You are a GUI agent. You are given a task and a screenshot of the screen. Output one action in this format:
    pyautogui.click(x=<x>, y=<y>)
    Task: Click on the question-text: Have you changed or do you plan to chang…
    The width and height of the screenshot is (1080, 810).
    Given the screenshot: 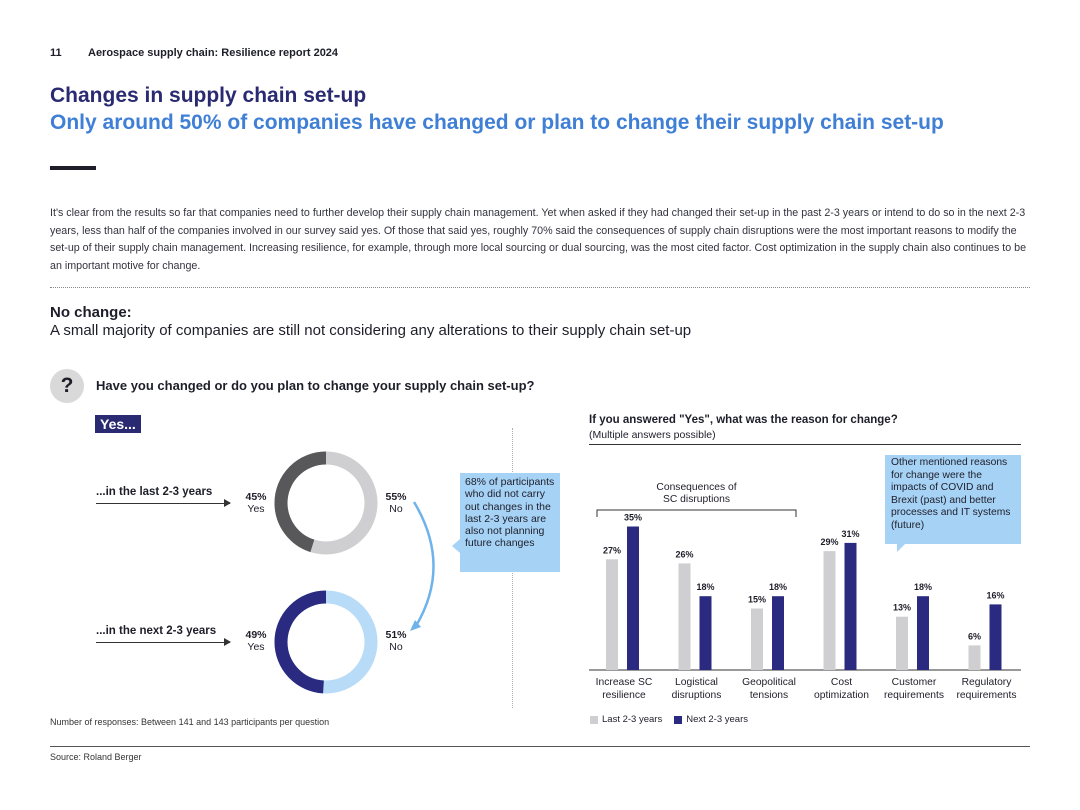 What is the action you would take?
    pyautogui.click(x=315, y=385)
    